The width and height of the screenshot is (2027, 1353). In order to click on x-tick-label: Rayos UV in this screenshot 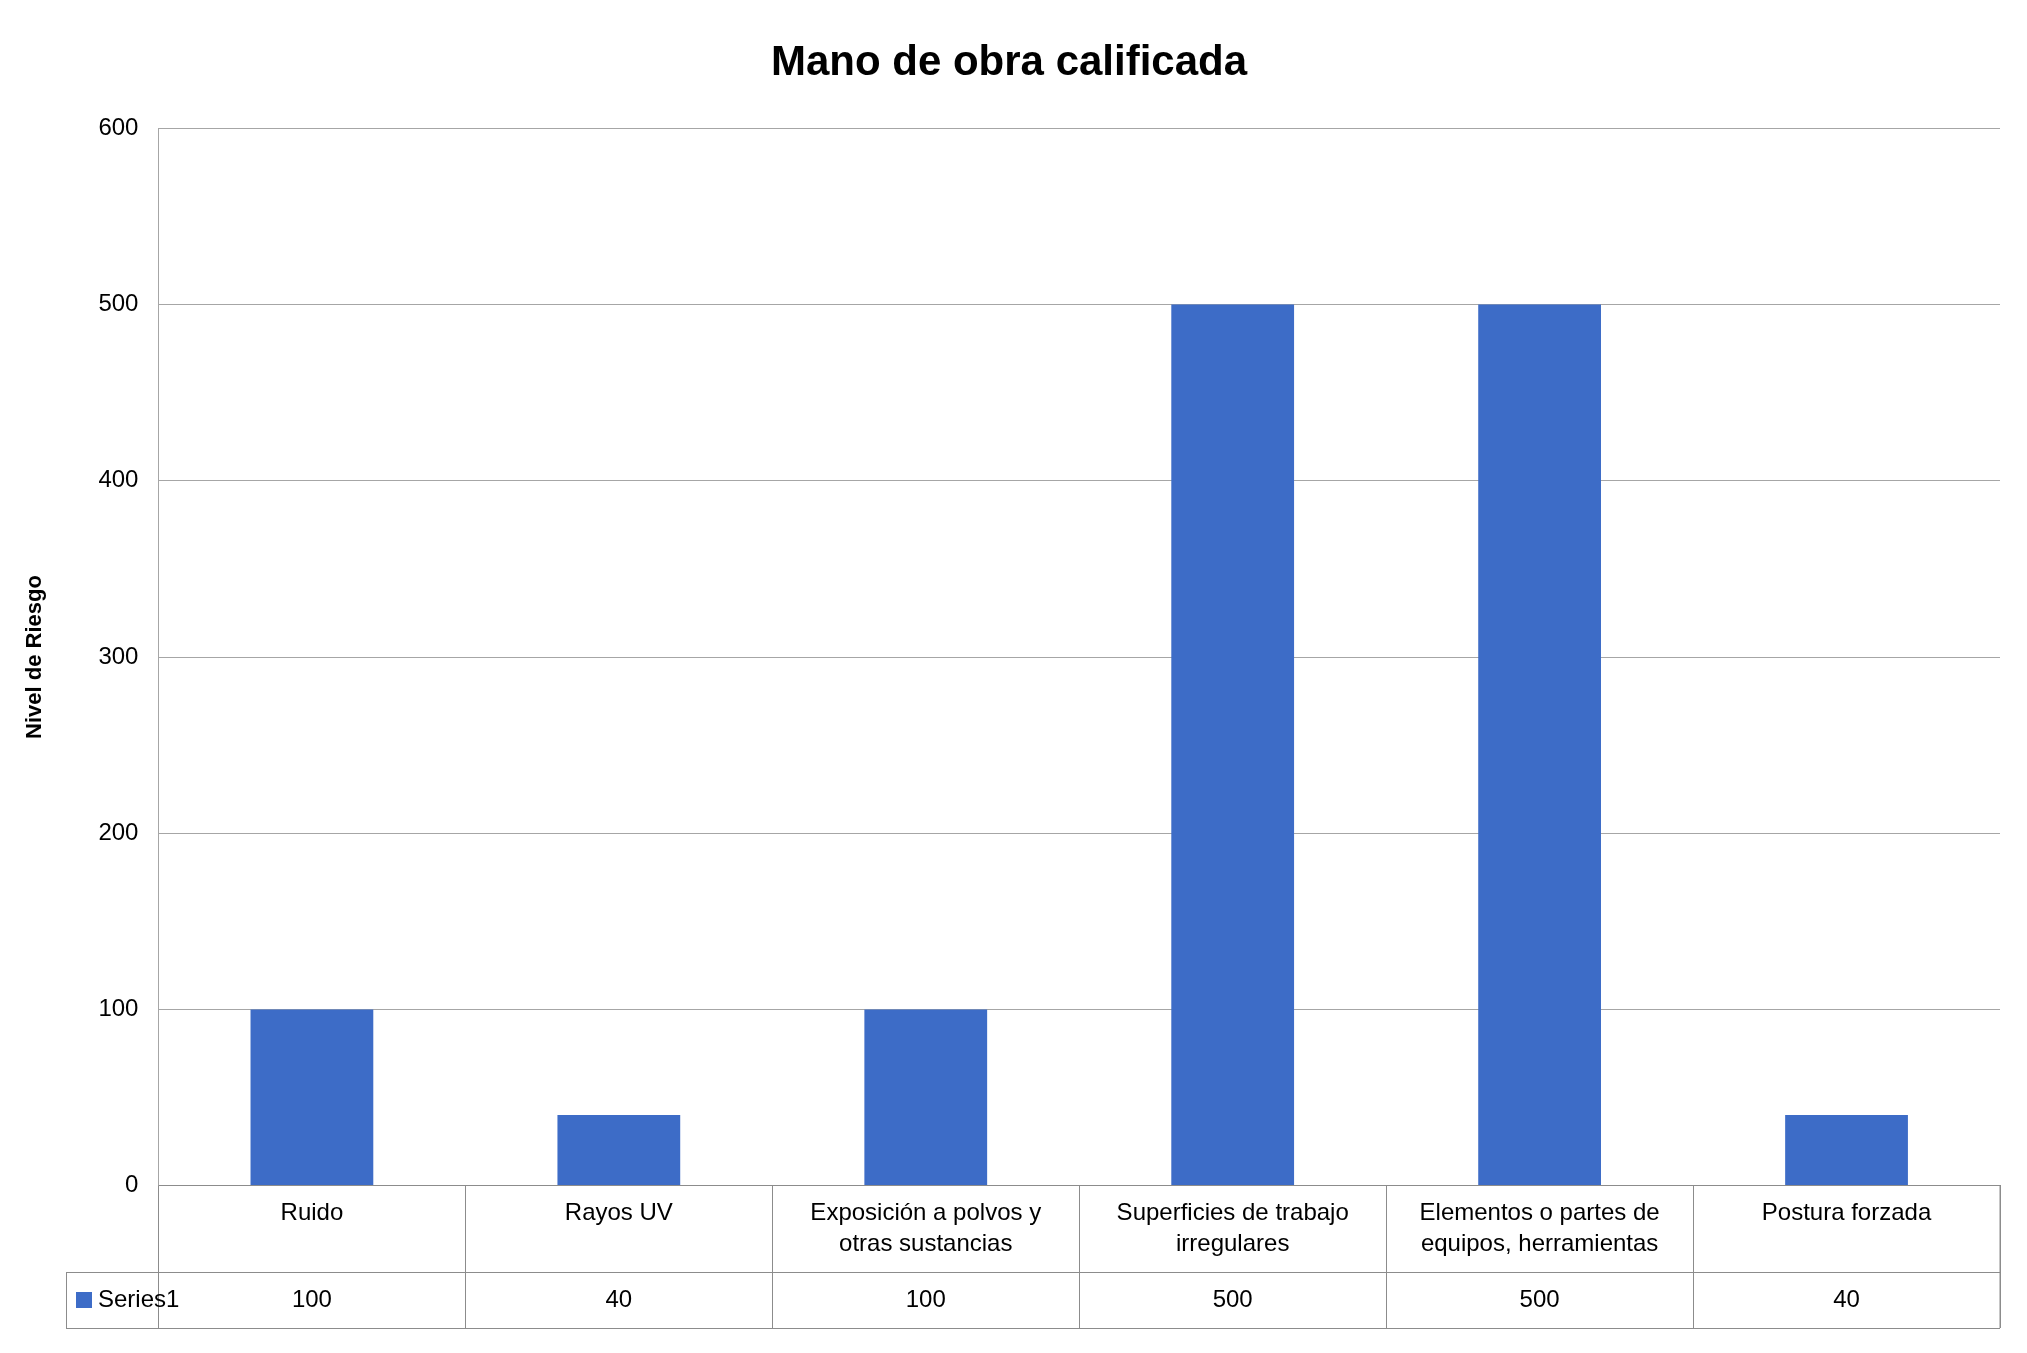, I will do `click(618, 1211)`.